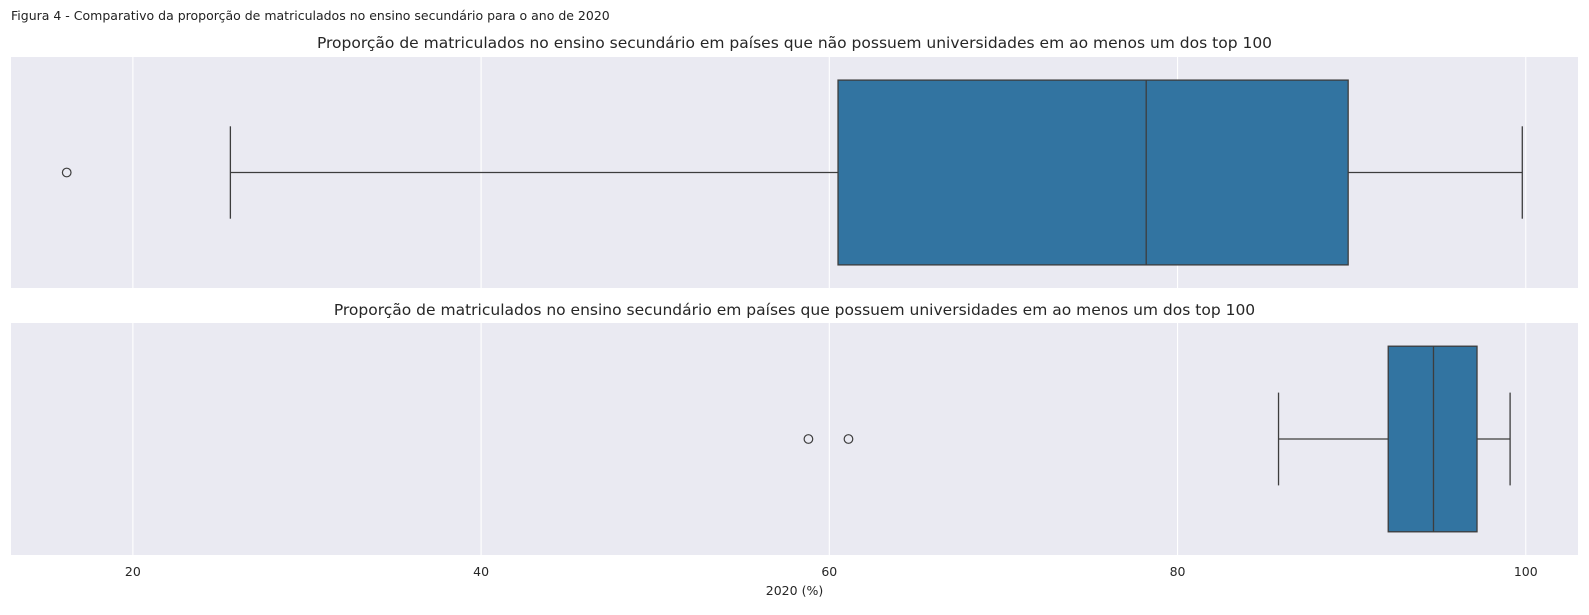 The image size is (1589, 615). Describe the element at coordinates (481, 571) in the screenshot. I see `x-tick-label: 40` at that location.